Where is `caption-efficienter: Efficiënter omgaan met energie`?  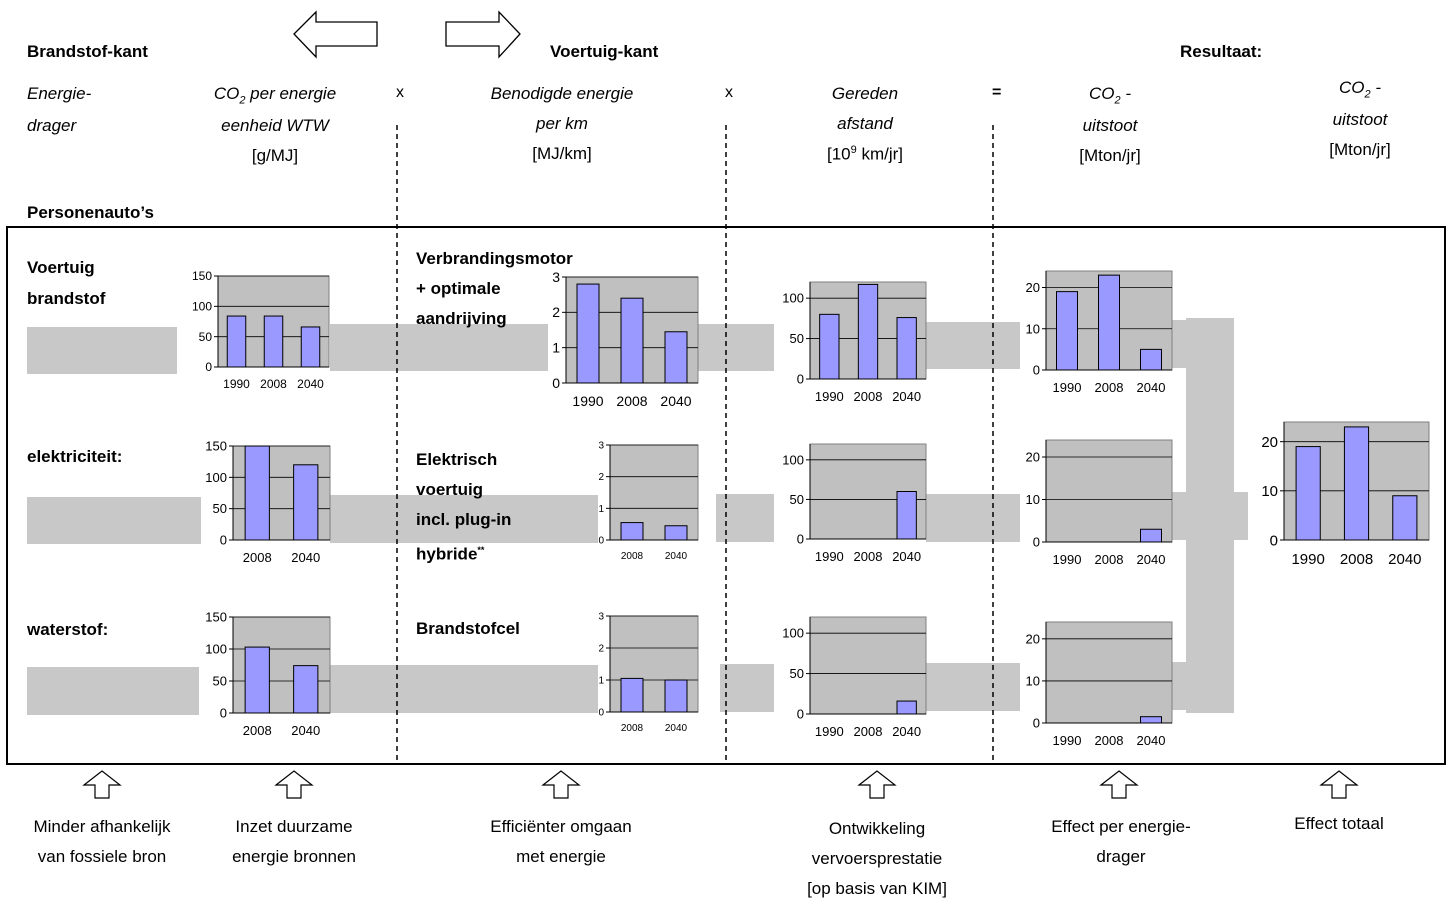 caption-efficienter: Efficiënter omgaan met energie is located at coordinates (561, 841).